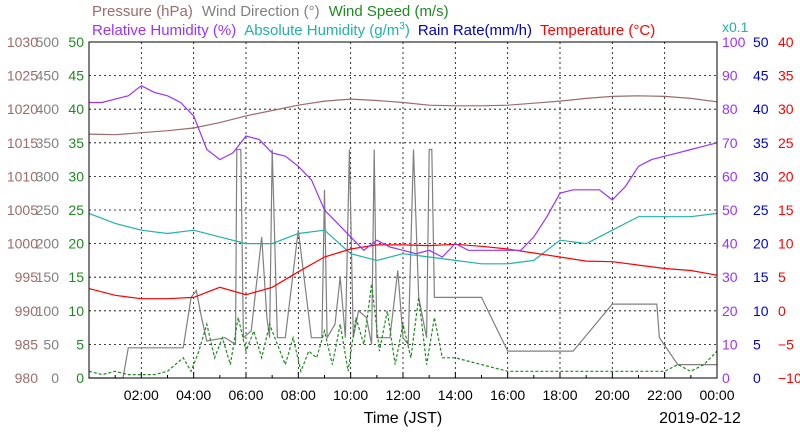 The width and height of the screenshot is (800, 434). I want to click on legend-wind-speed-m-s: Wind Speed (m/s), so click(389, 11).